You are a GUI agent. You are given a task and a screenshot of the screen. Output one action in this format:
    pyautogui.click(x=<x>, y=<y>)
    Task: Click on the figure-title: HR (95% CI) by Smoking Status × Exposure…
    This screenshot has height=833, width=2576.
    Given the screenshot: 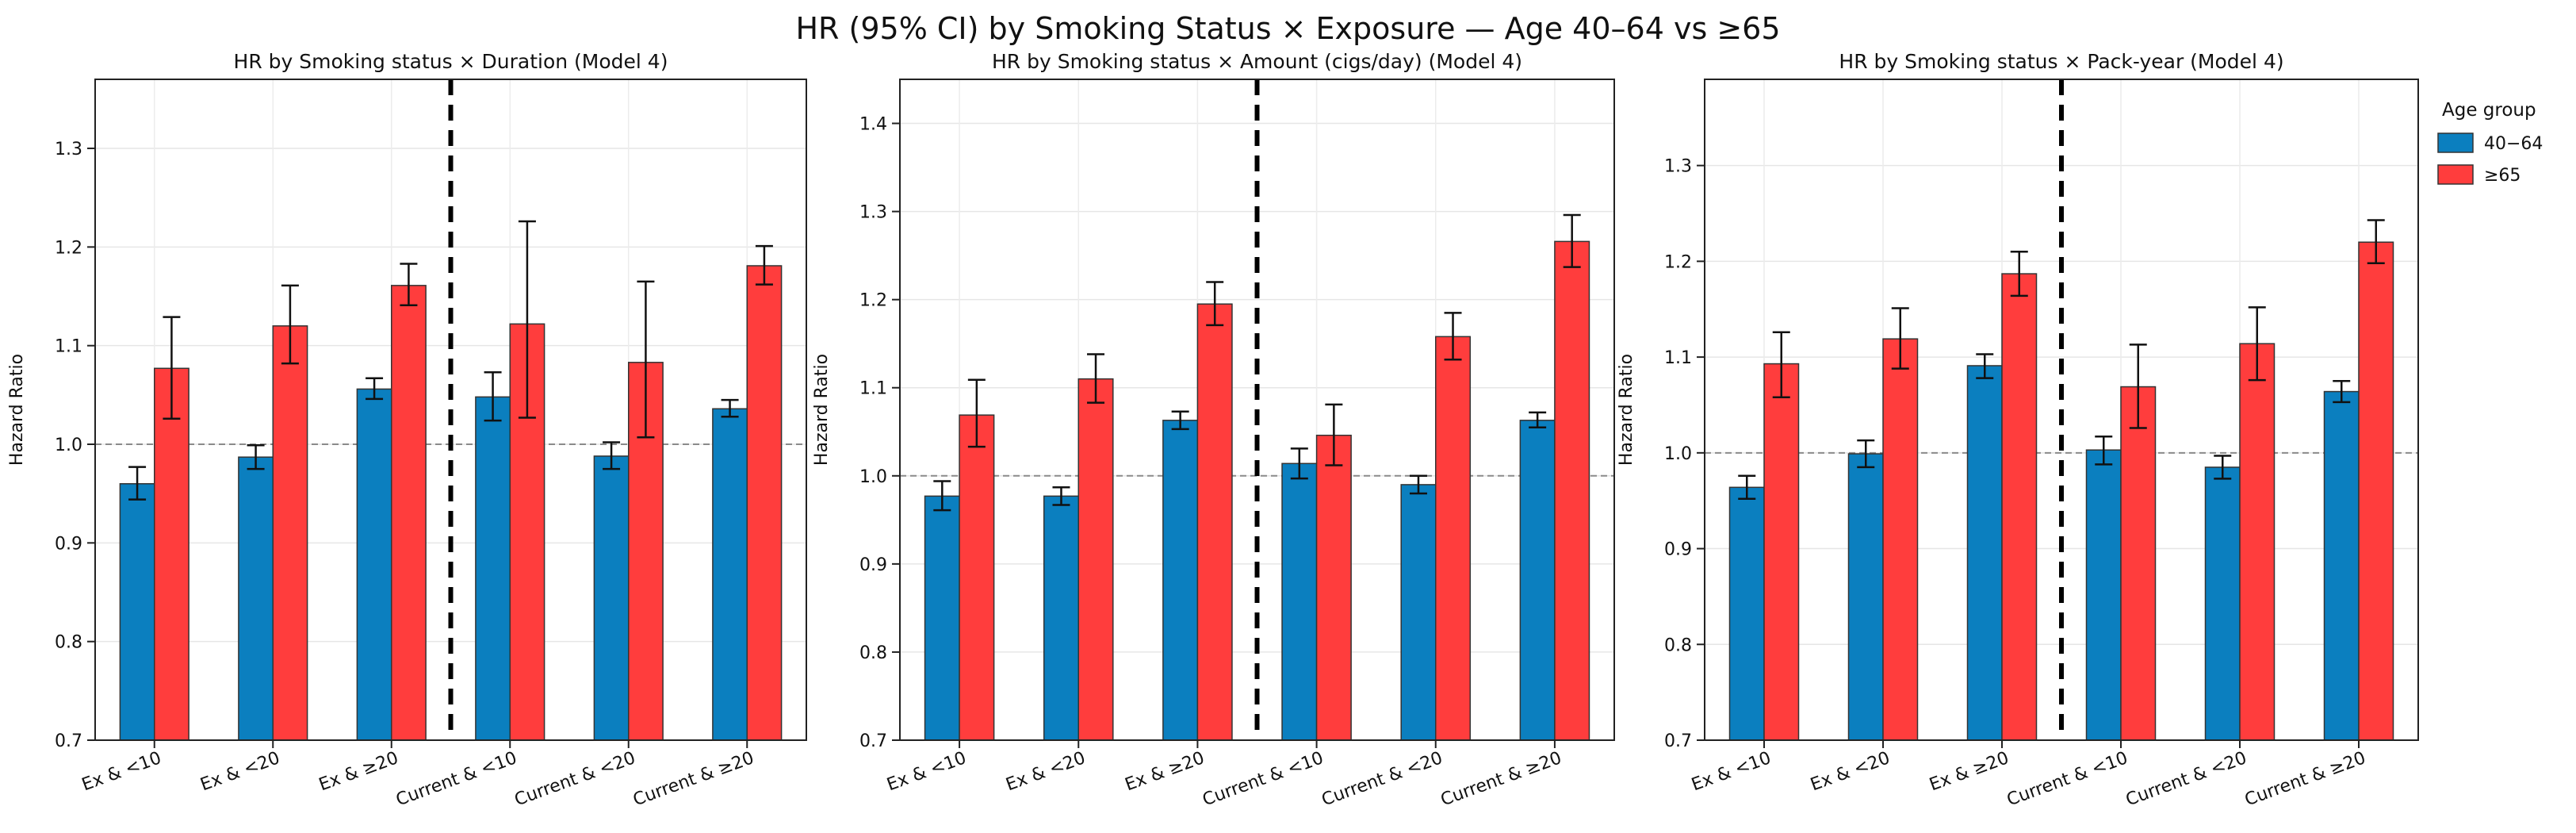 What is the action you would take?
    pyautogui.click(x=1288, y=28)
    